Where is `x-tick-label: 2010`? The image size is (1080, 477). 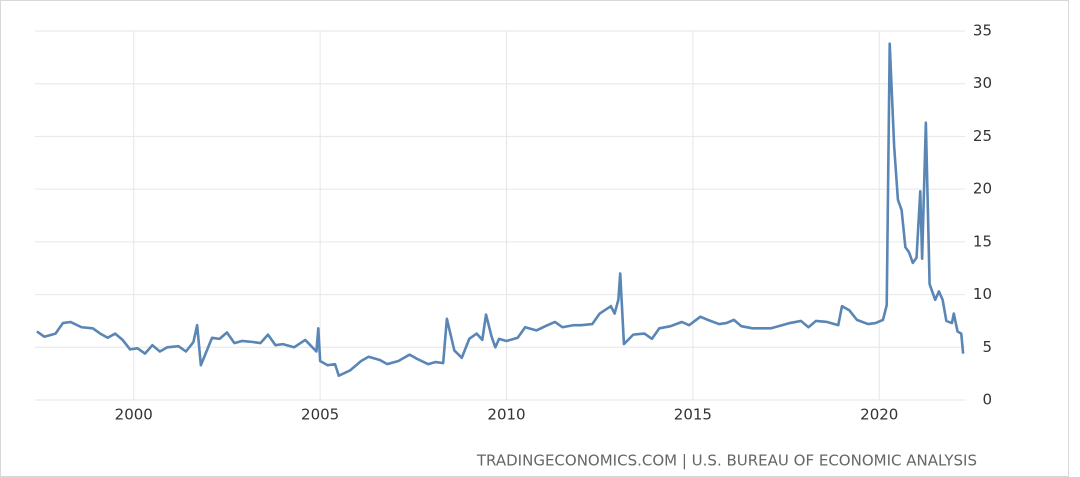 x-tick-label: 2010 is located at coordinates (506, 415).